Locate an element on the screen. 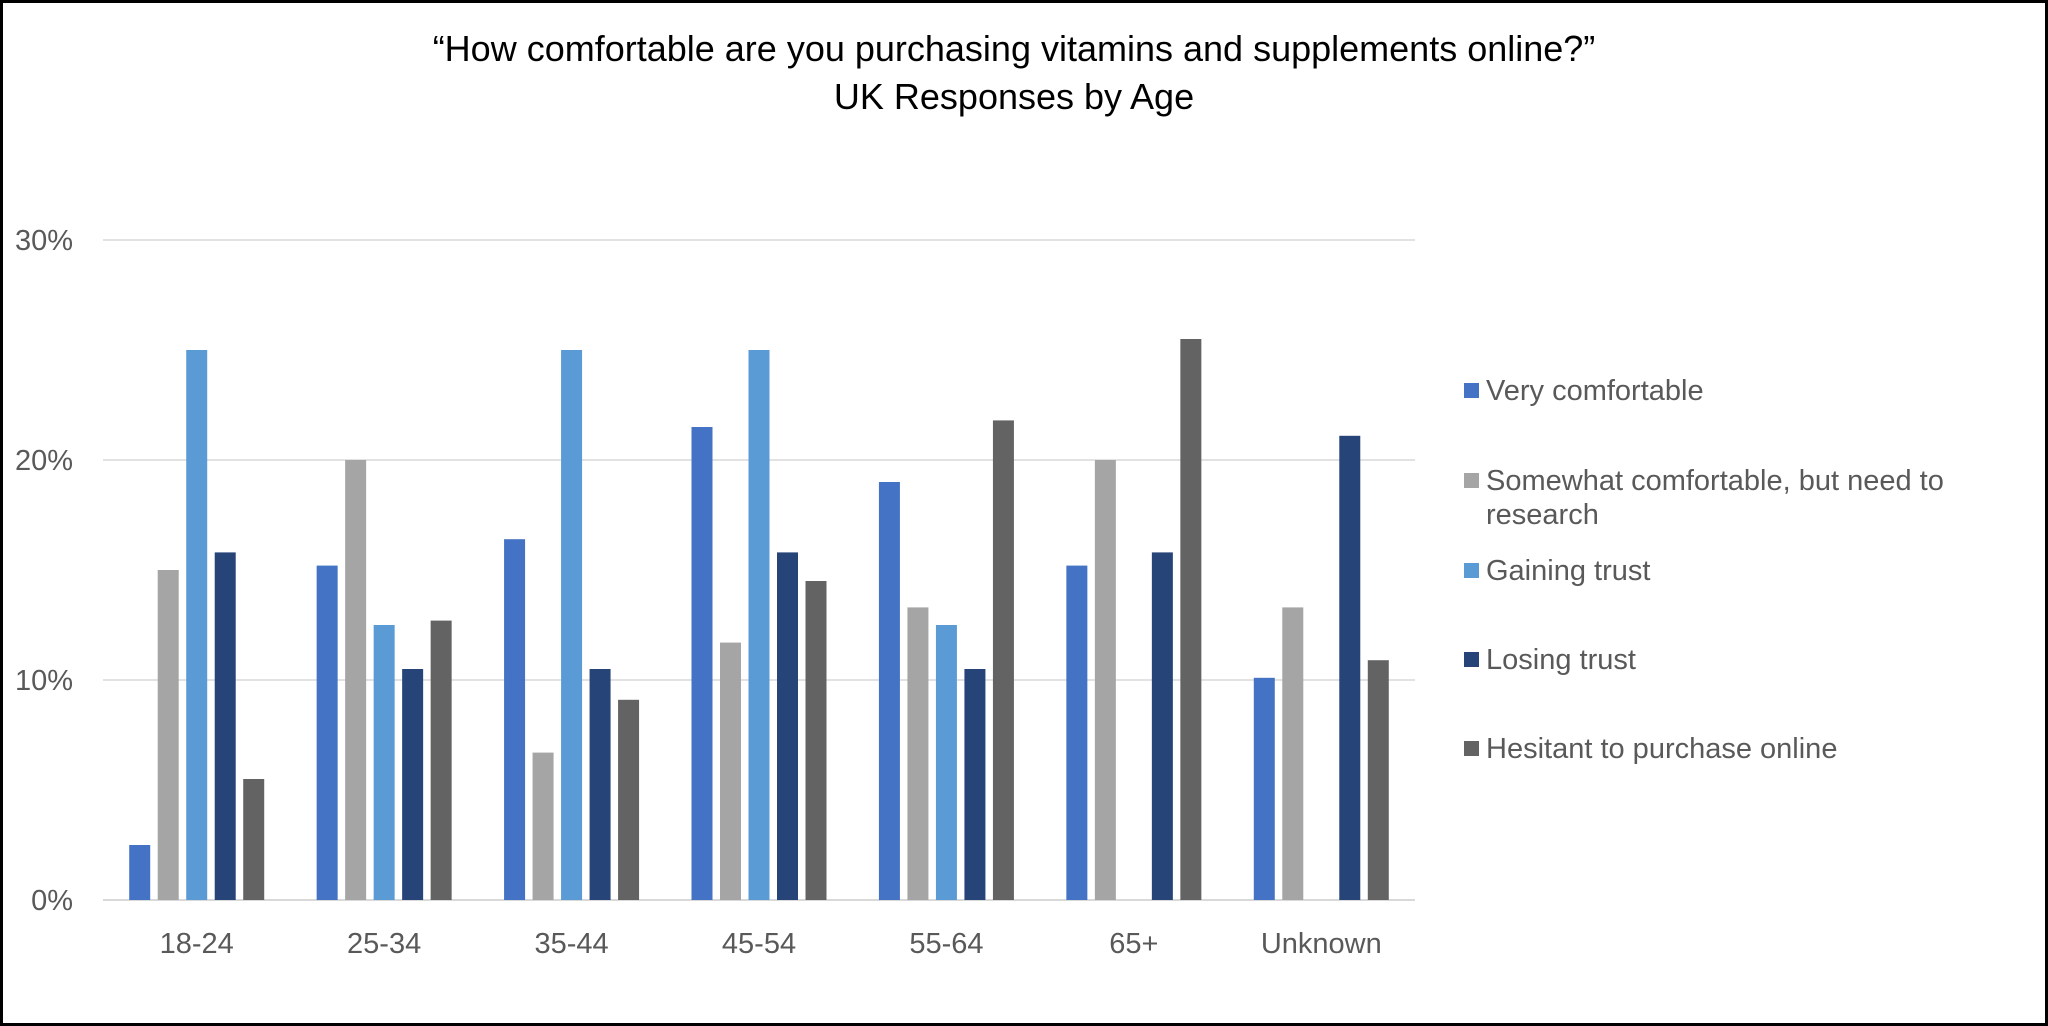 Image resolution: width=2048 pixels, height=1026 pixels. legend-label-5: Hesitant to purchase online is located at coordinates (1661, 749).